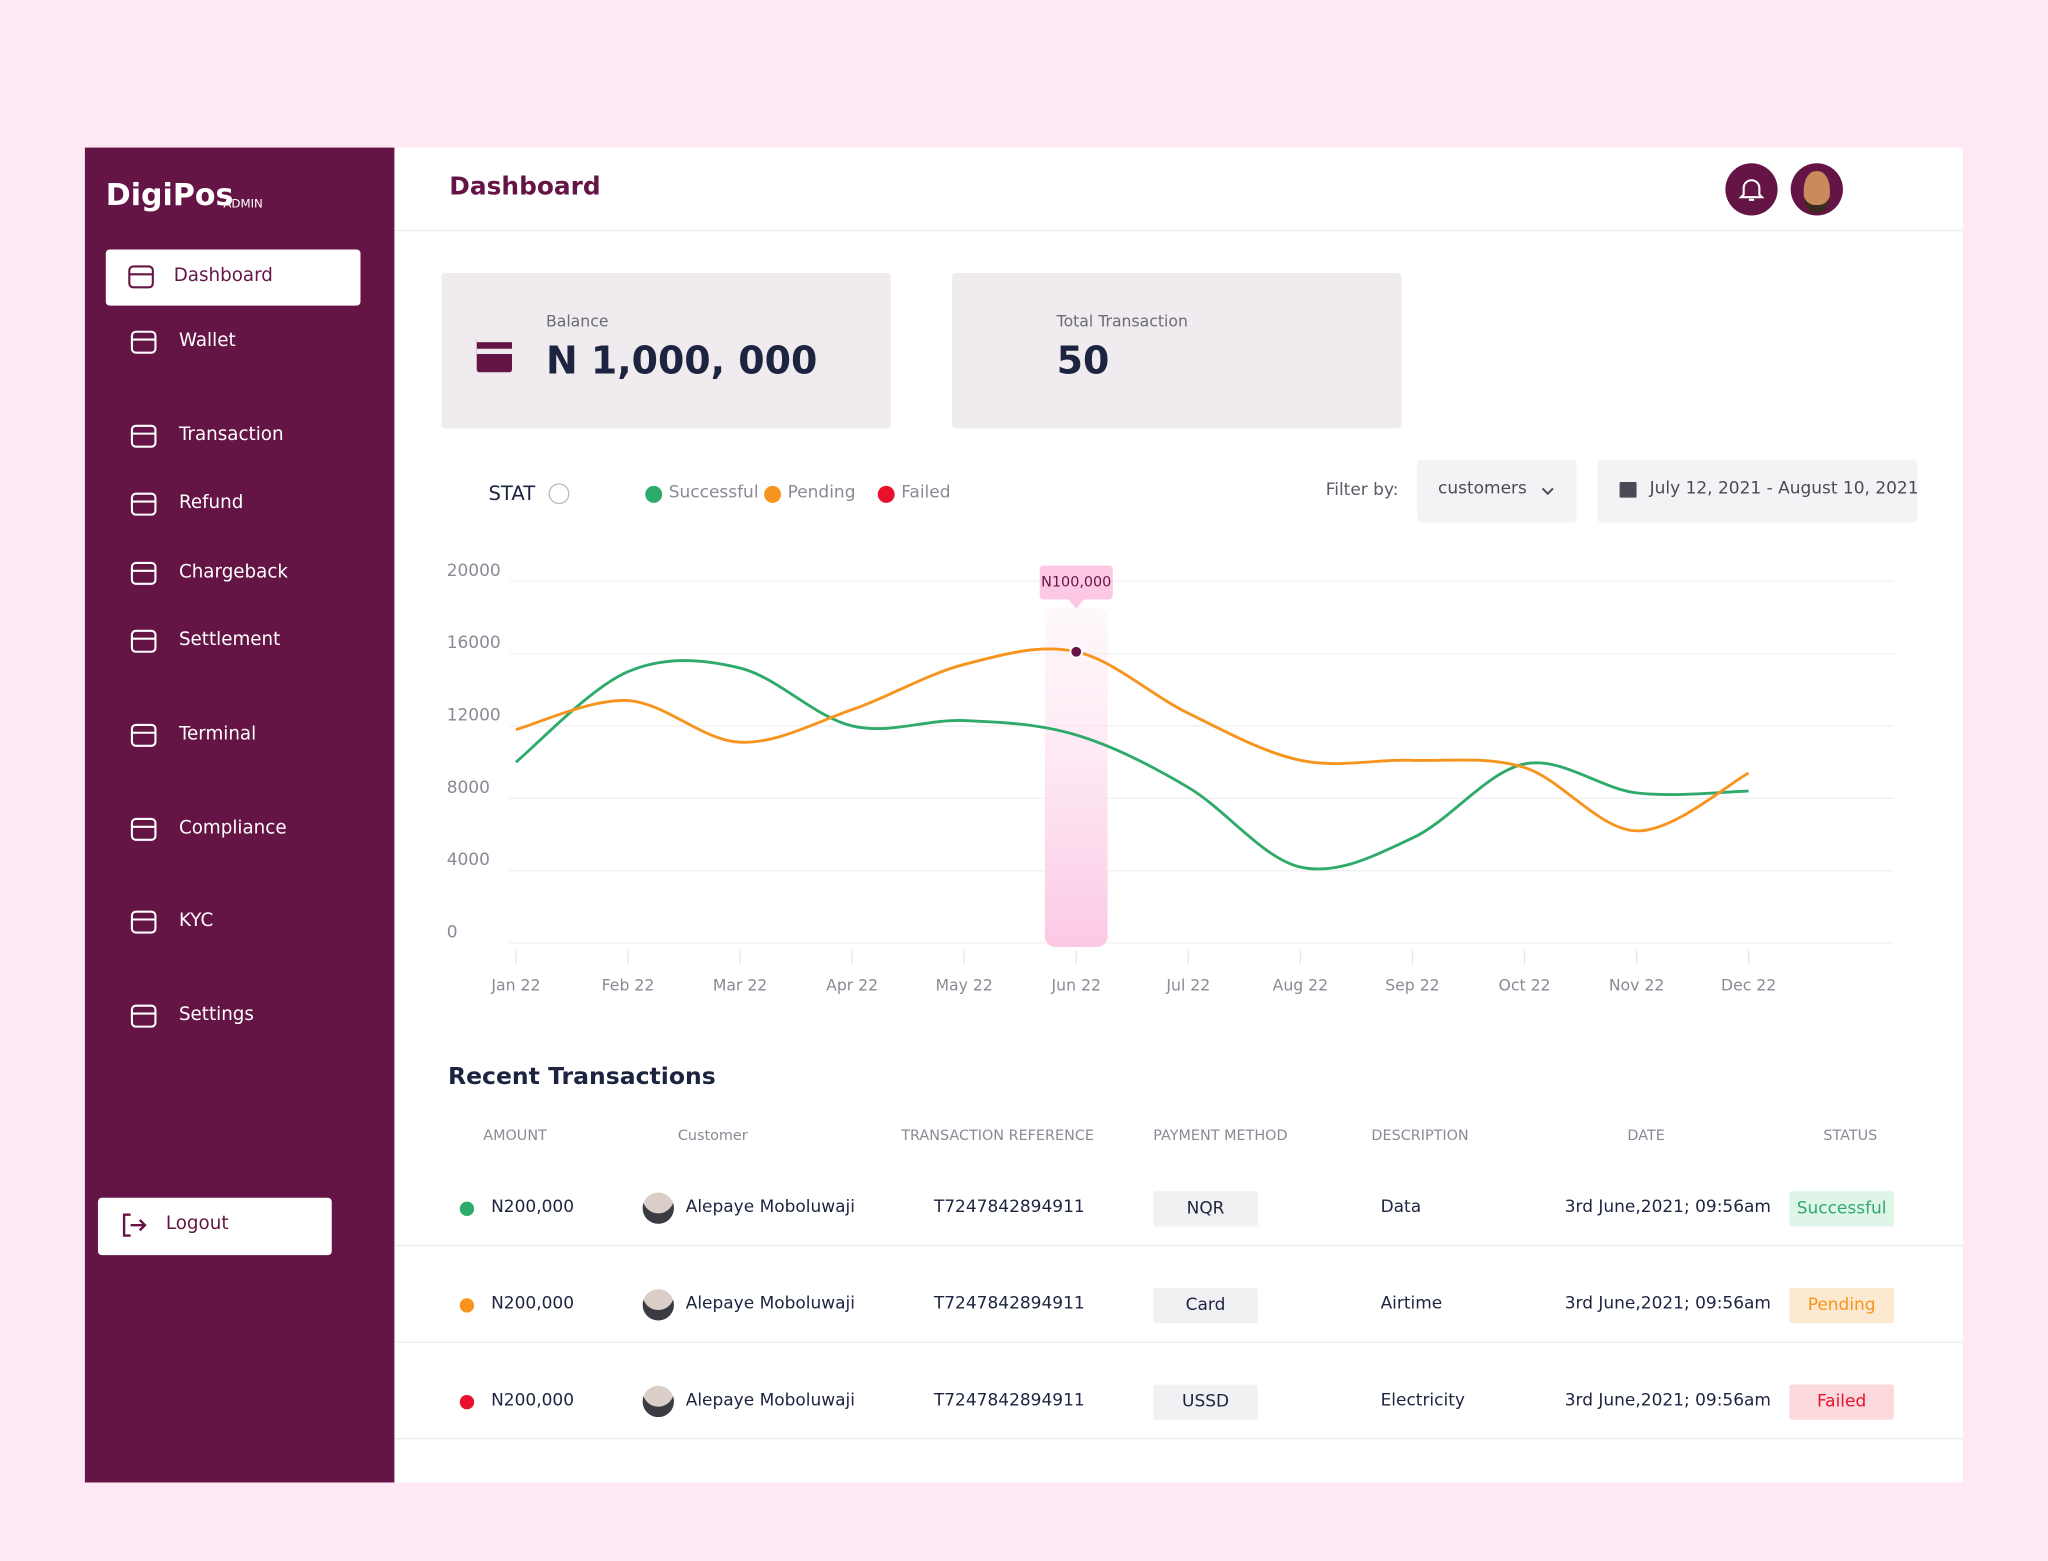  I want to click on nav-item: Refund, so click(211, 503).